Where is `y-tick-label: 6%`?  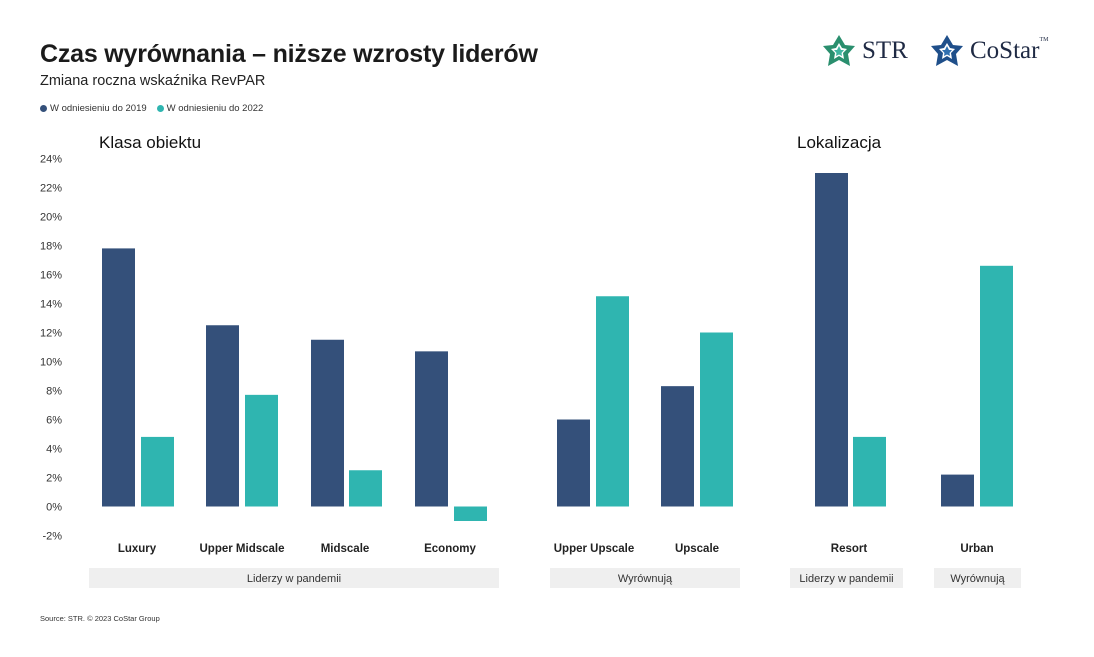 y-tick-label: 6% is located at coordinates (54, 421).